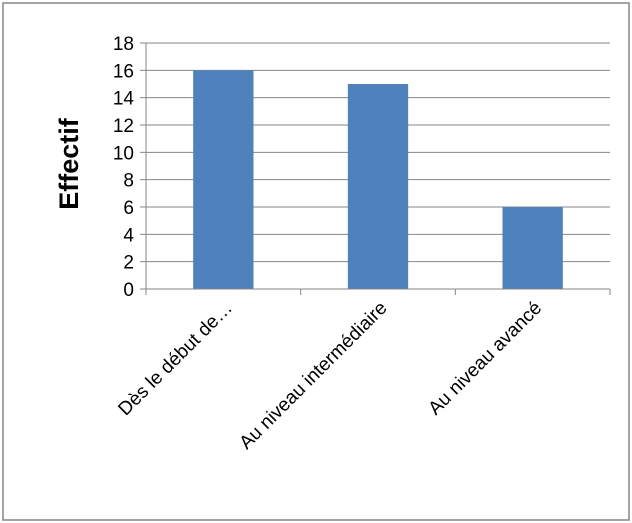  I want to click on y-tick-label: 18, so click(123, 44).